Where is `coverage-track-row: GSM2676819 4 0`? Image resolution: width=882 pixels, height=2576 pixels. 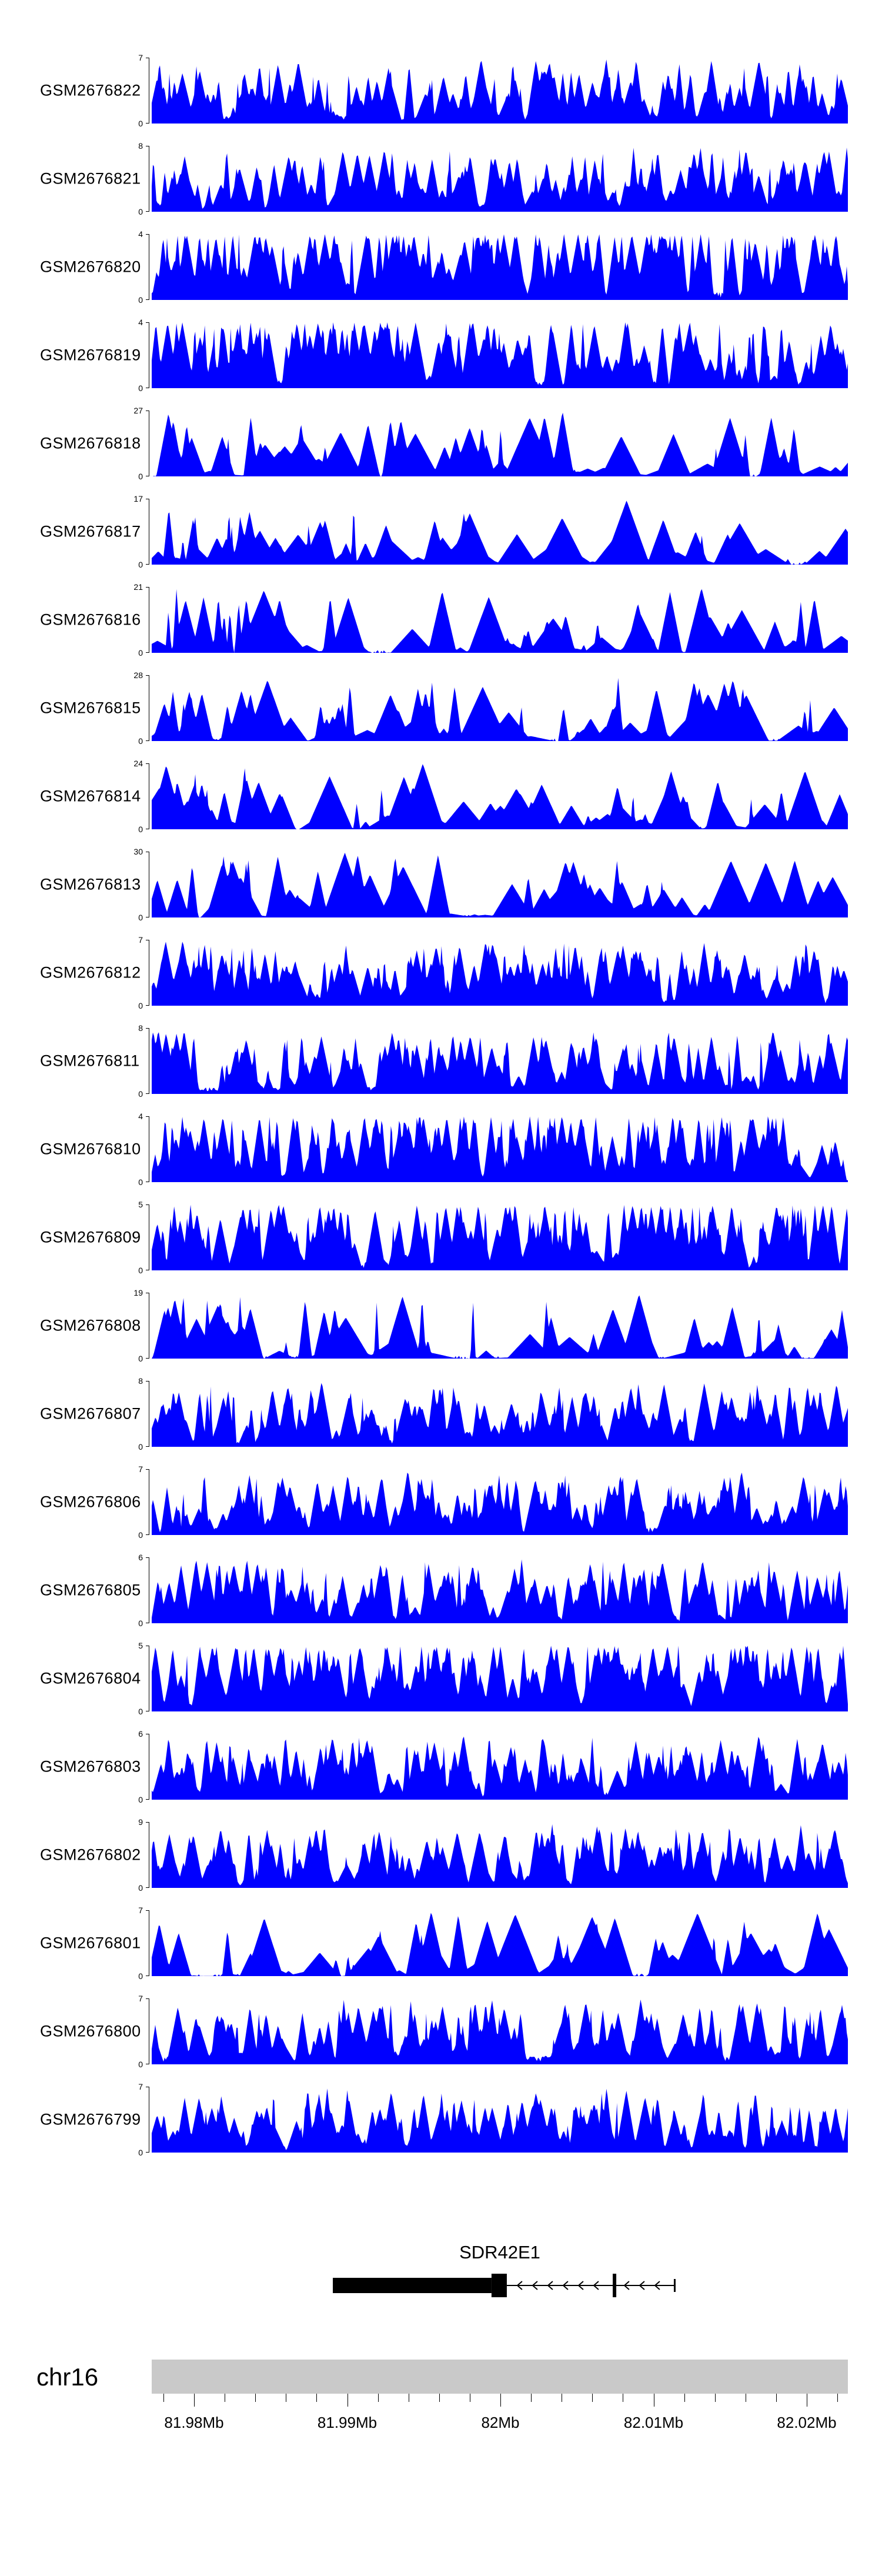 coverage-track-row: GSM2676819 4 0 is located at coordinates (441, 356).